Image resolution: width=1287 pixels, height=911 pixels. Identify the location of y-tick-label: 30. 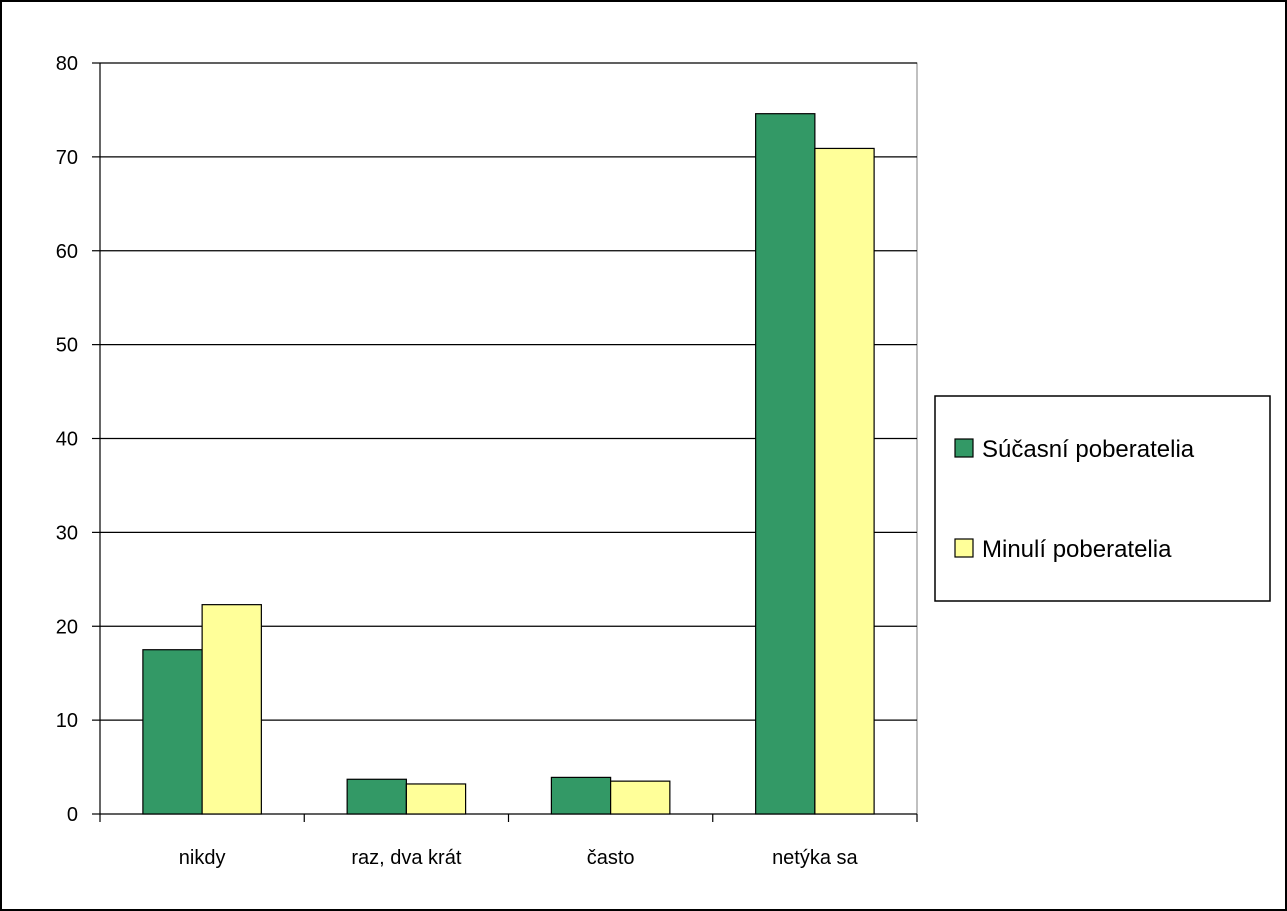
(67, 533).